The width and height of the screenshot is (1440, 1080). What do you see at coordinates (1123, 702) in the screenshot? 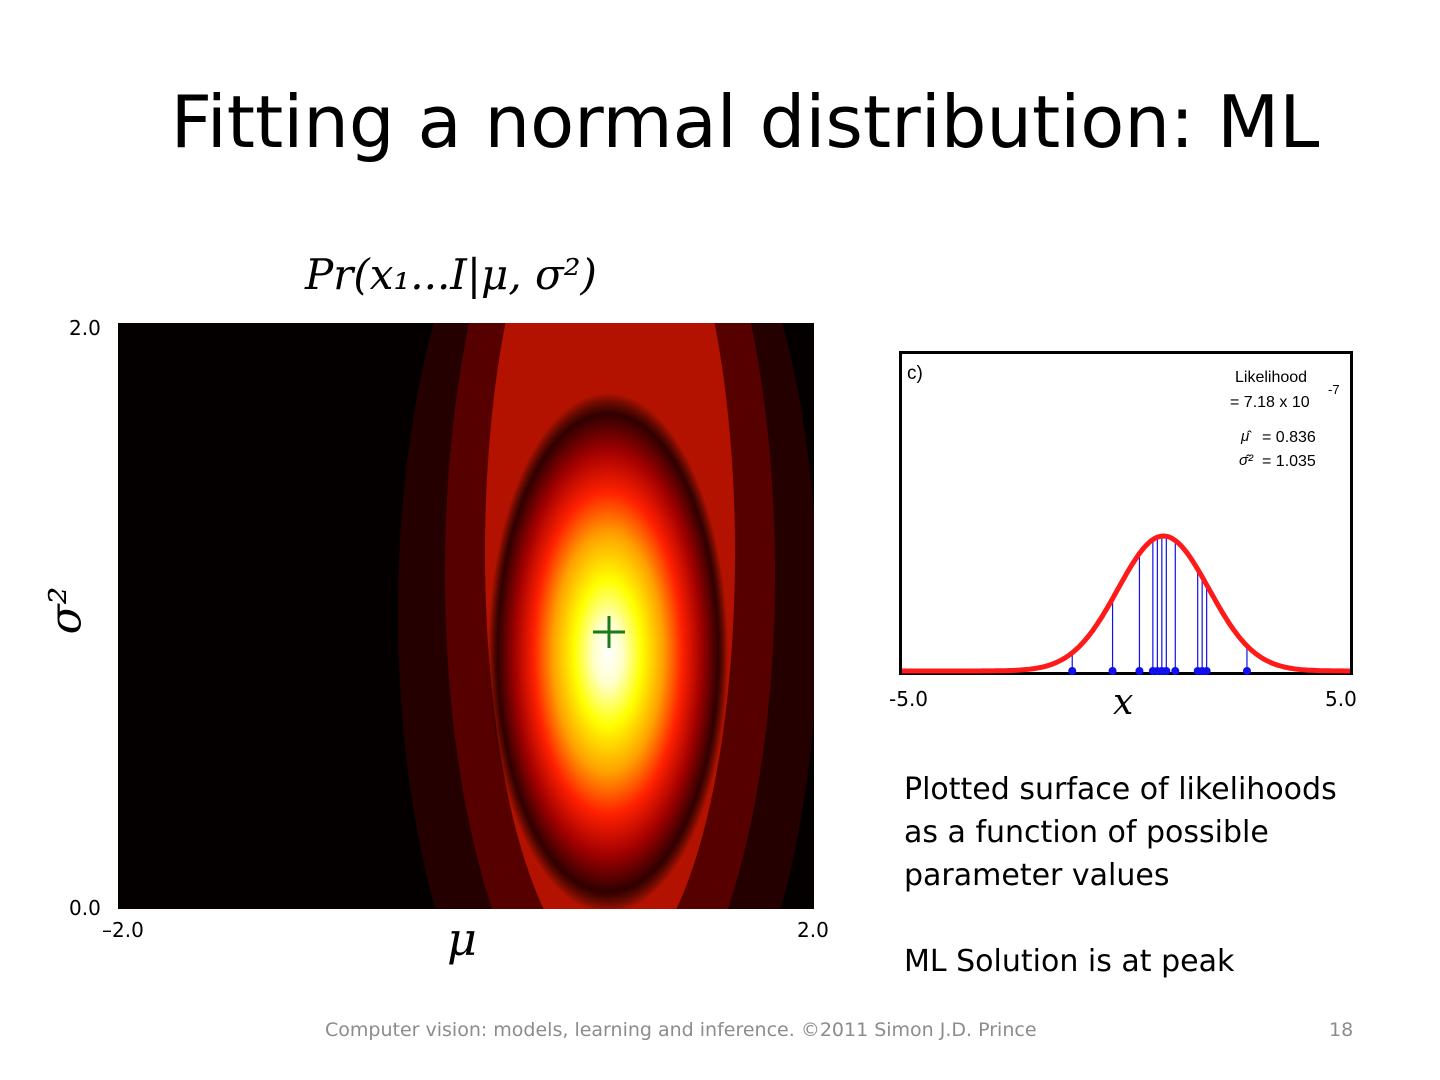
I see `fit-x-axis-label: x` at bounding box center [1123, 702].